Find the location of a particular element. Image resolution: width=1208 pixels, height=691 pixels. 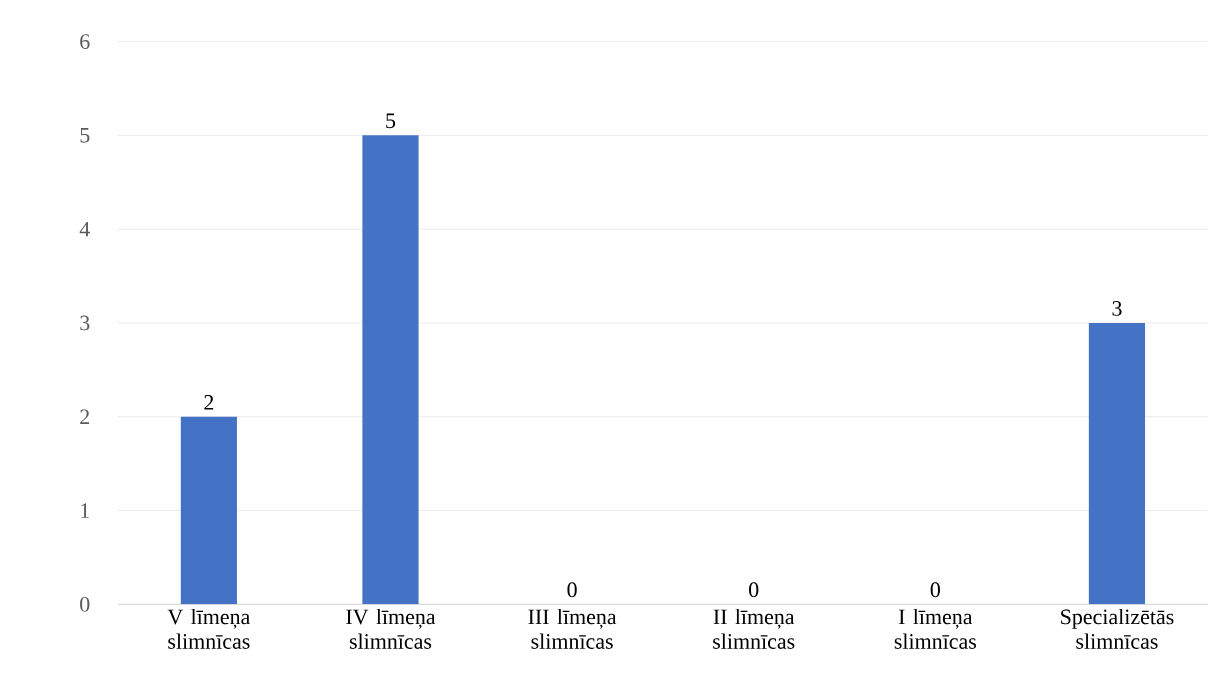

x-tick-label: V līmeņa slimnīcas is located at coordinates (209, 629).